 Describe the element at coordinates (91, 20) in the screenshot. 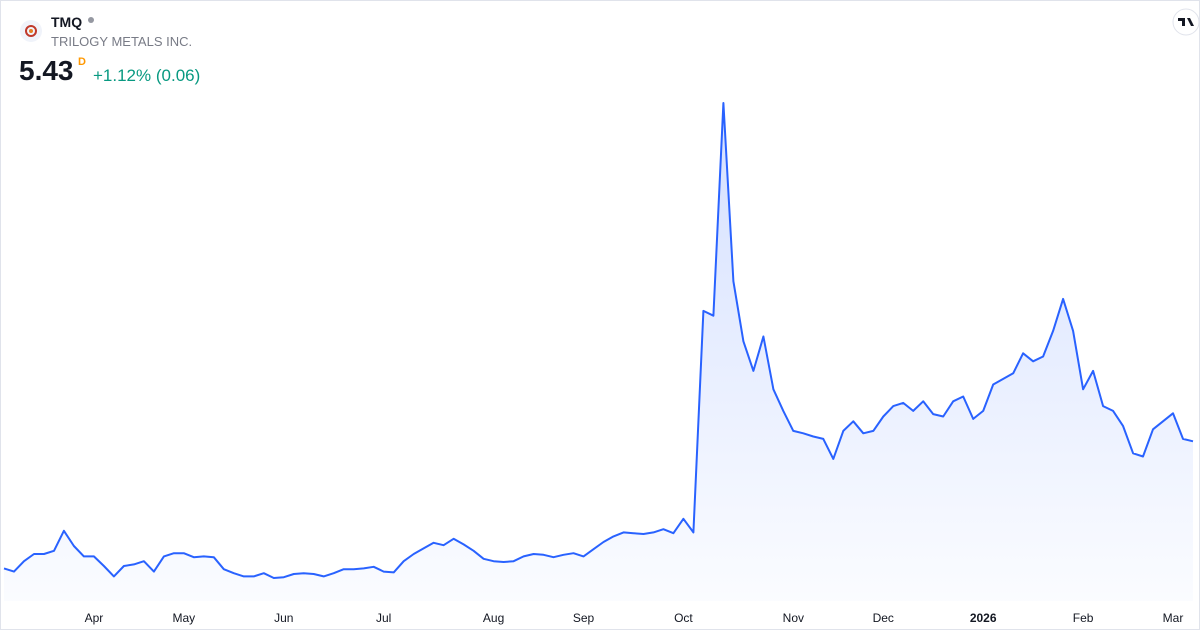

I see `status-dot` at that location.